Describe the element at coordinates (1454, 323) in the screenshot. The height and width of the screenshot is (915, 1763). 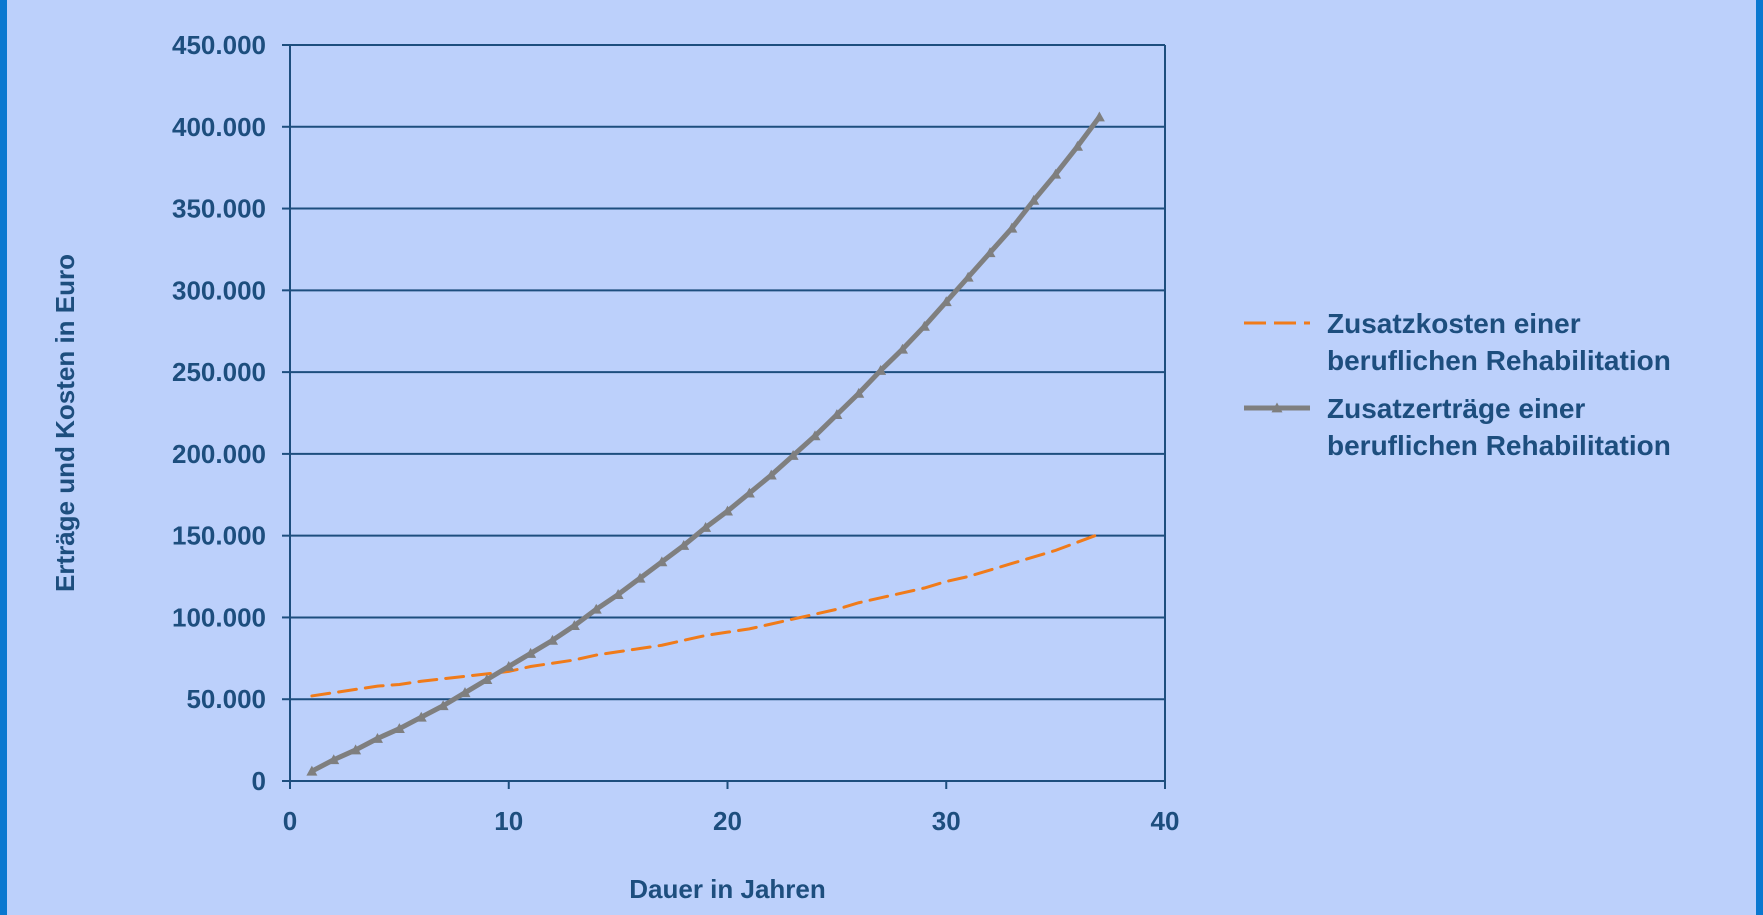
I see `legend-label: Zusatzkosten einer` at that location.